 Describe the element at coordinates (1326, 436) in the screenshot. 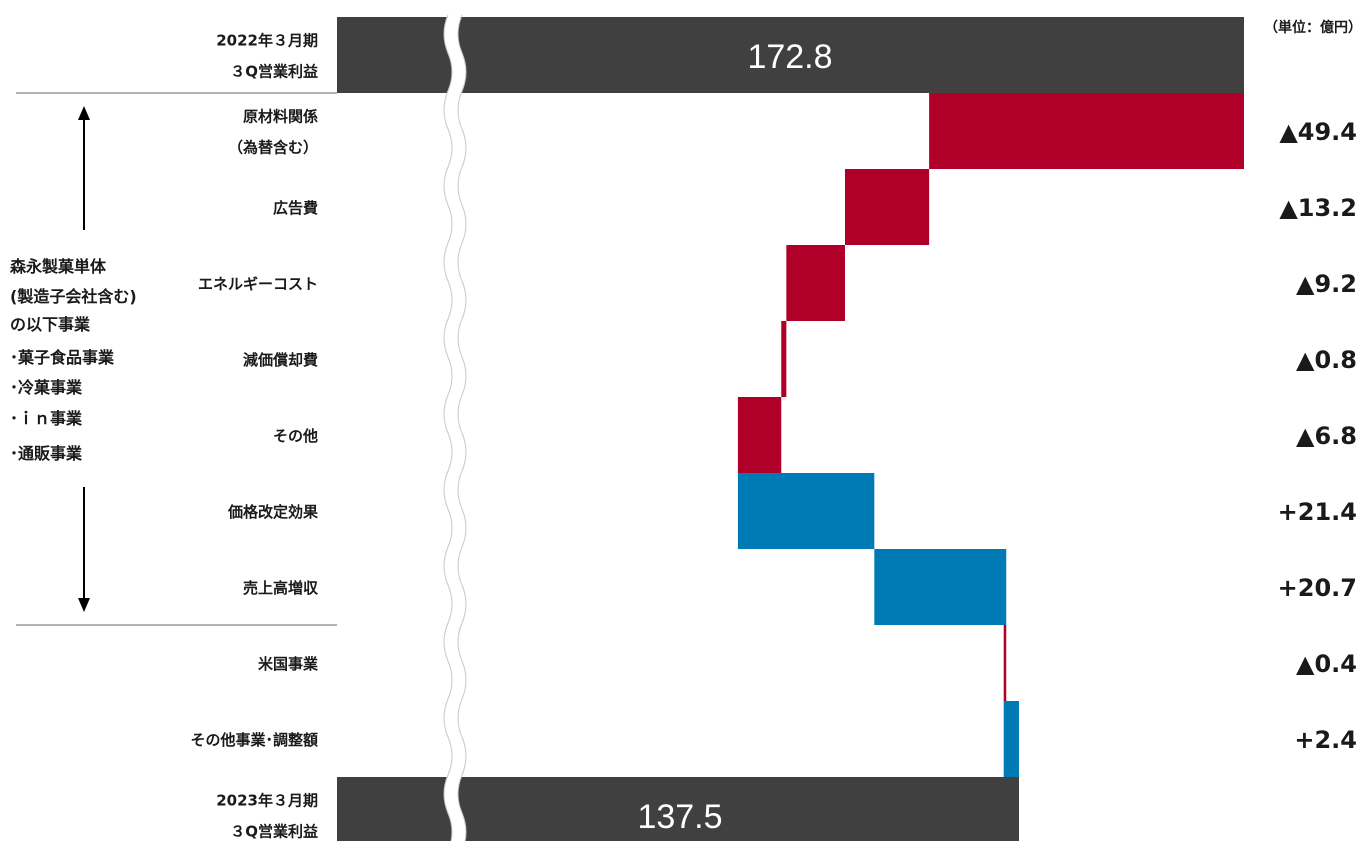

I see `step-value-5: ▲6.8` at that location.